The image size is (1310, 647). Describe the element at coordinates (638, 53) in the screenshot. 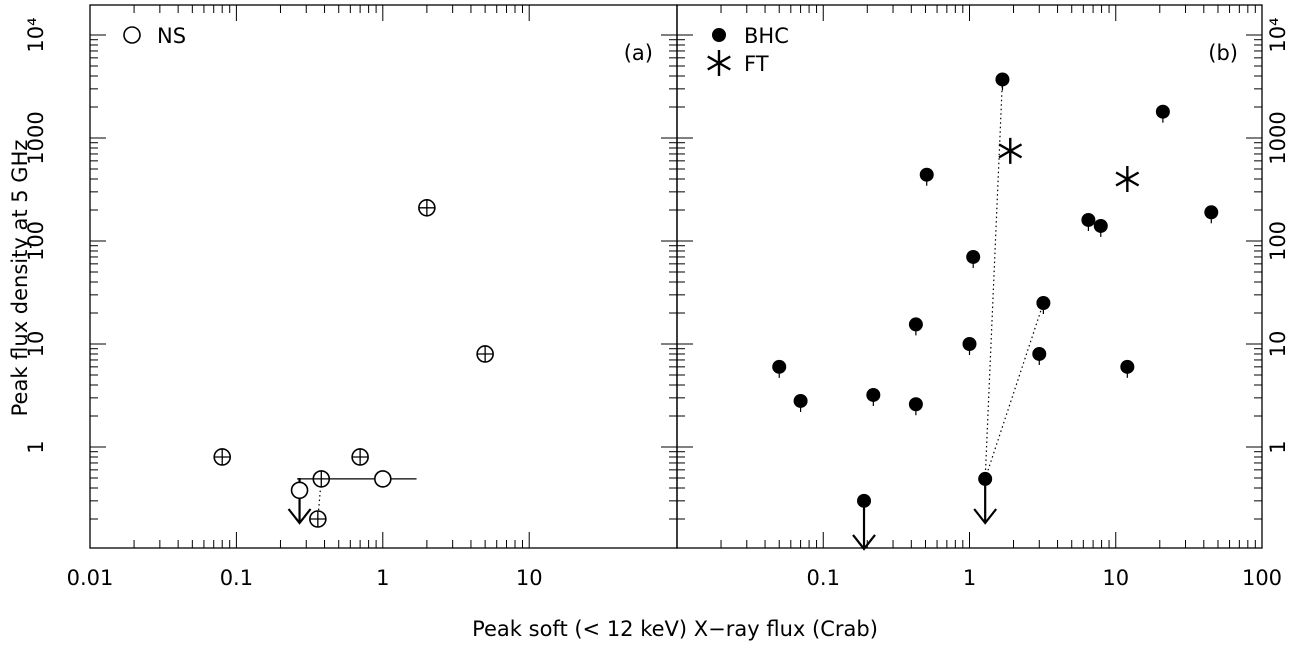

I see `panel-label: (a)` at that location.